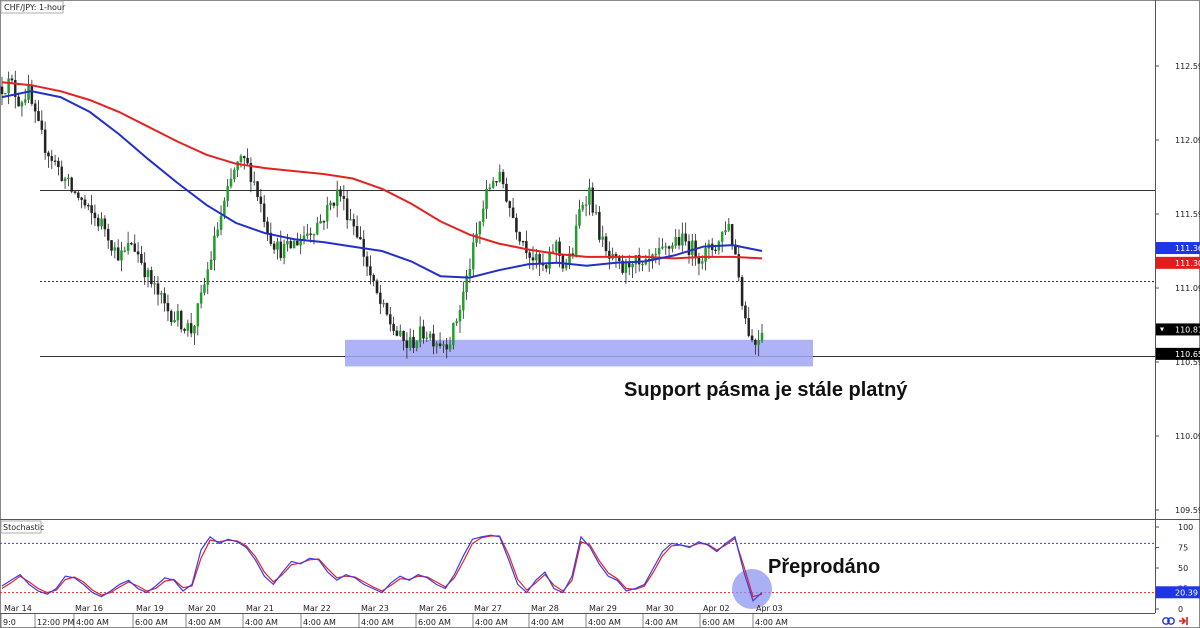  I want to click on price-tag-label: 110.65, so click(1187, 354).